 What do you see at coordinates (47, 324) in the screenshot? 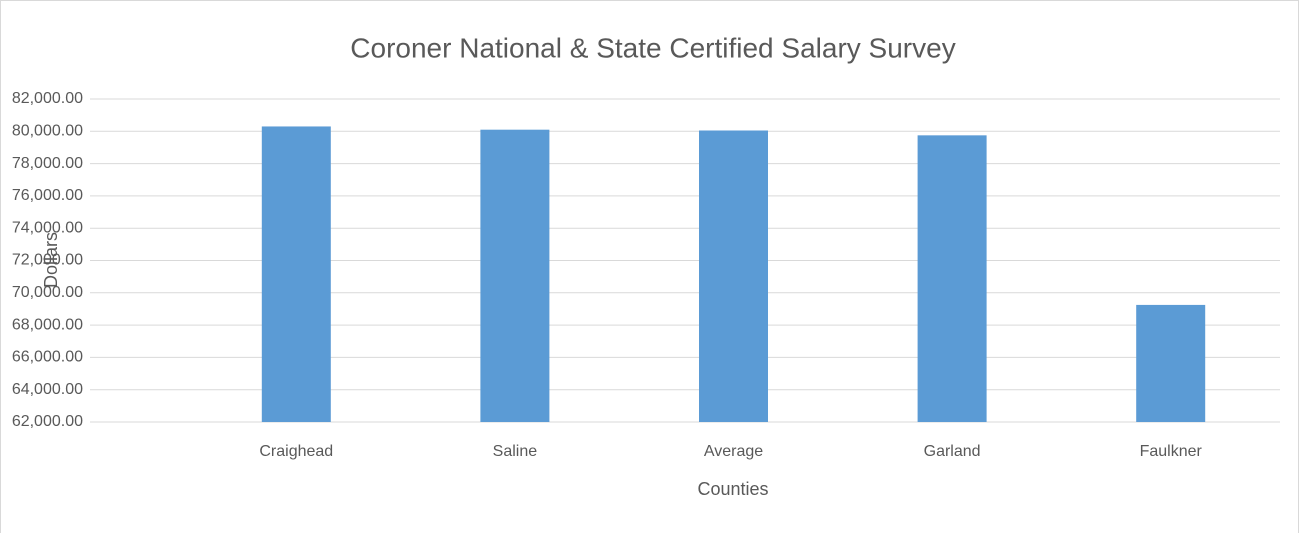
I see `y-tick-label: 68,000.00` at bounding box center [47, 324].